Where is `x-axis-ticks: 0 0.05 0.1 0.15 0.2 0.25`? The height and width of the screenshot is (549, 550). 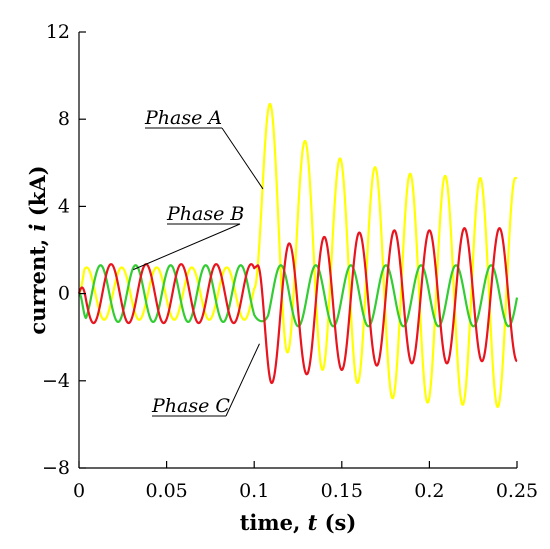 x-axis-ticks: 0 0.05 0.1 0.15 0.2 0.25 is located at coordinates (305, 481).